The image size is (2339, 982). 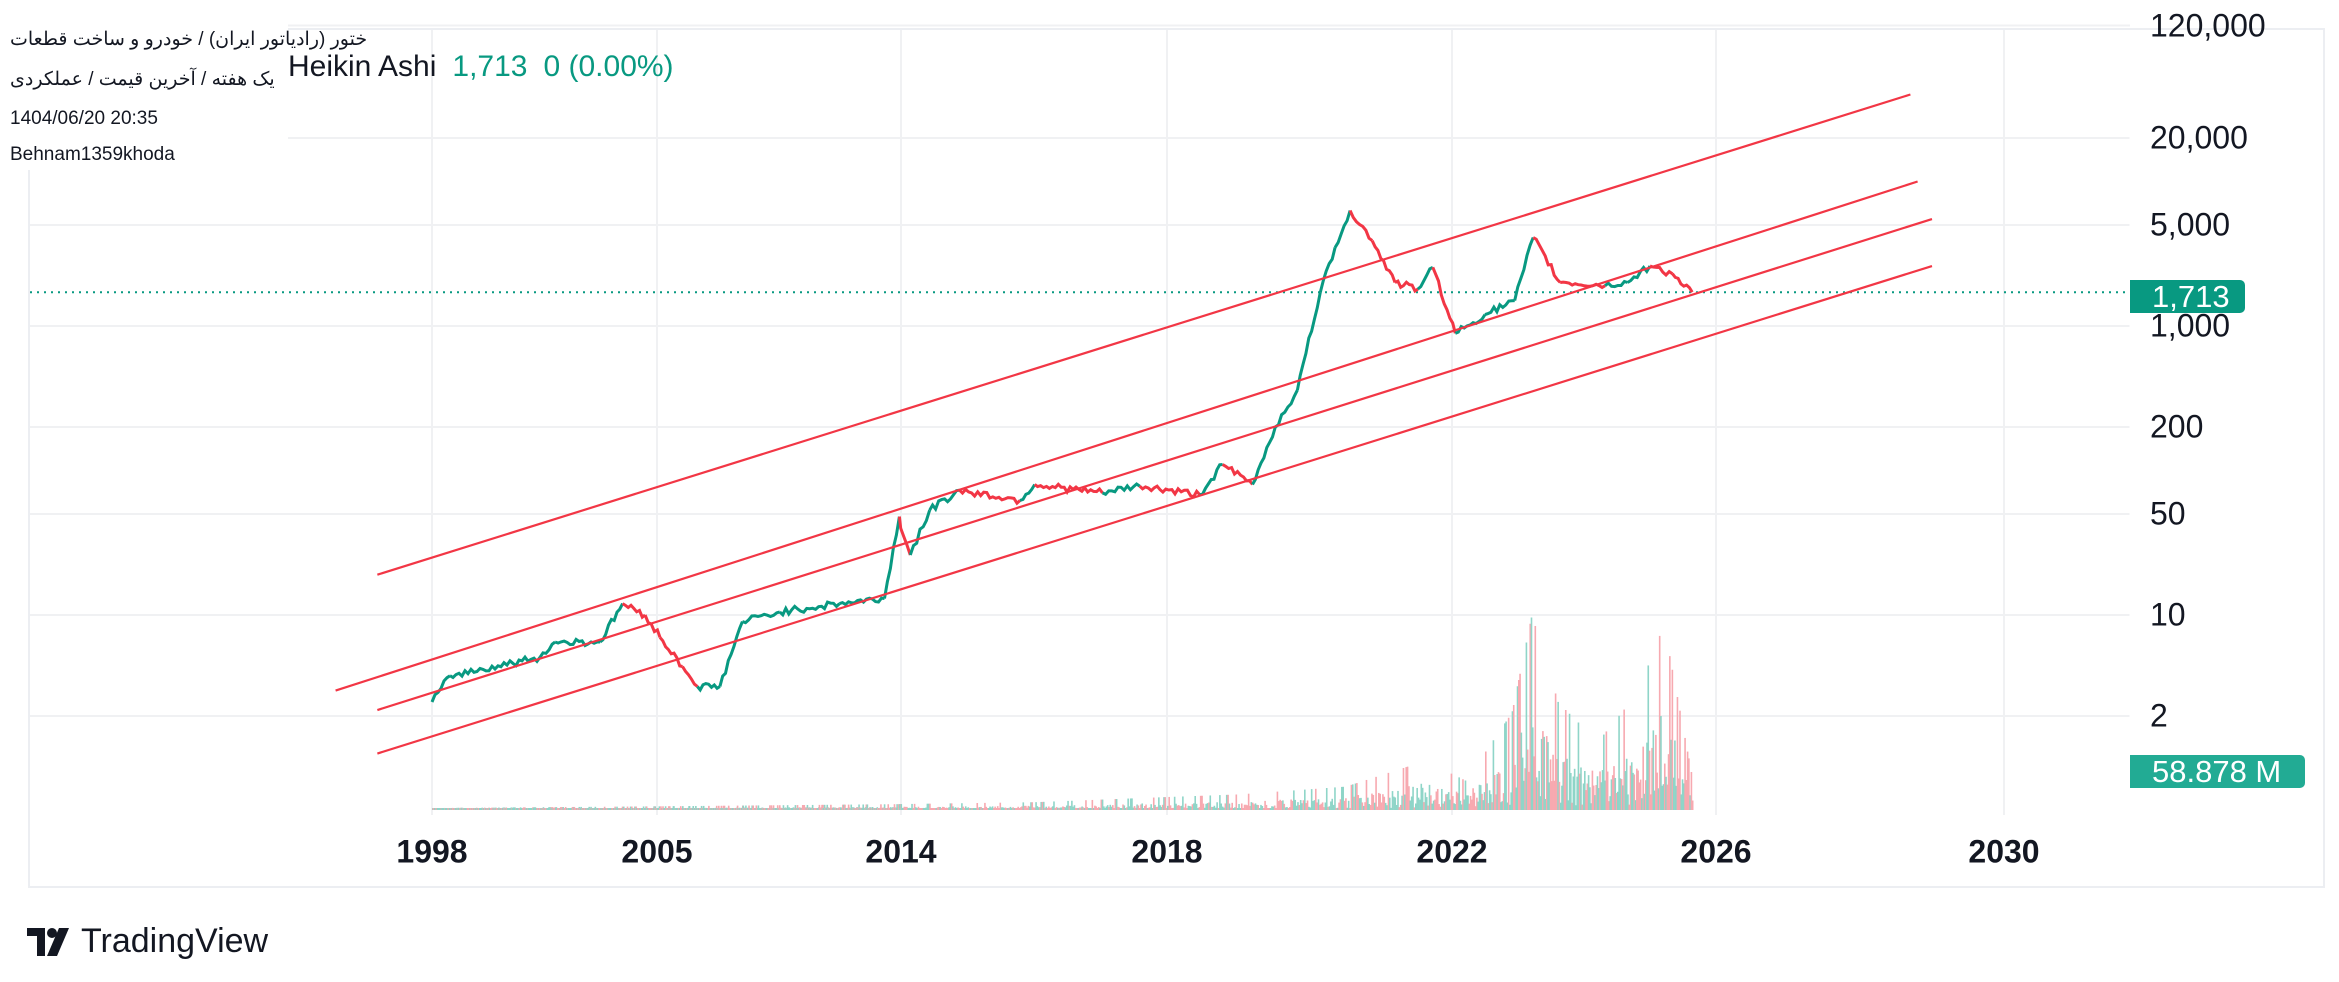 What do you see at coordinates (901, 851) in the screenshot?
I see `x-tick-label: 2014` at bounding box center [901, 851].